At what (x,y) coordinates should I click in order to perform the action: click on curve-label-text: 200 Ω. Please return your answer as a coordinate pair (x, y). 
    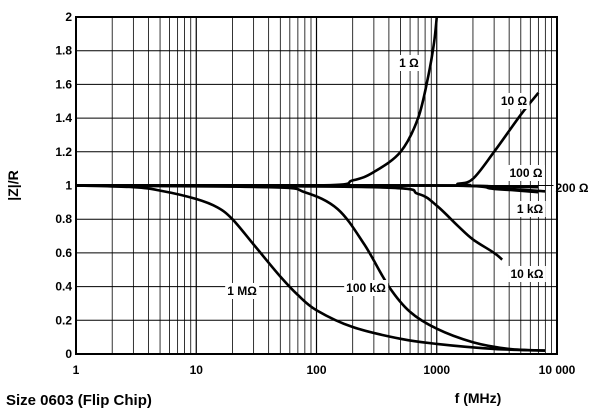
    Looking at the image, I should click on (572, 188).